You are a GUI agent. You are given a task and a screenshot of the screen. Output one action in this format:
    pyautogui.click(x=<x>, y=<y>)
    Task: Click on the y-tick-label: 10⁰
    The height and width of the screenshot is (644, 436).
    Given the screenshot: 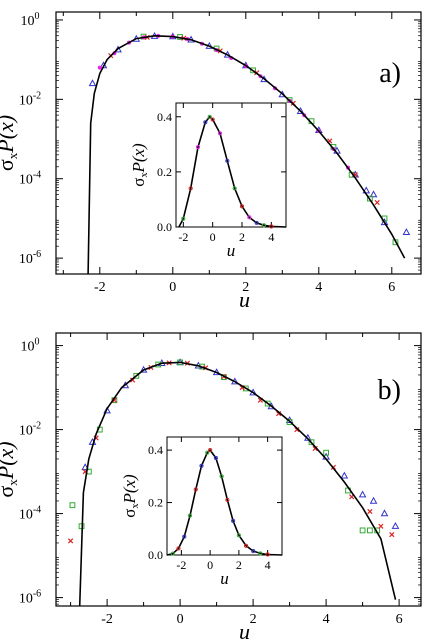 What is the action you would take?
    pyautogui.click(x=30, y=346)
    